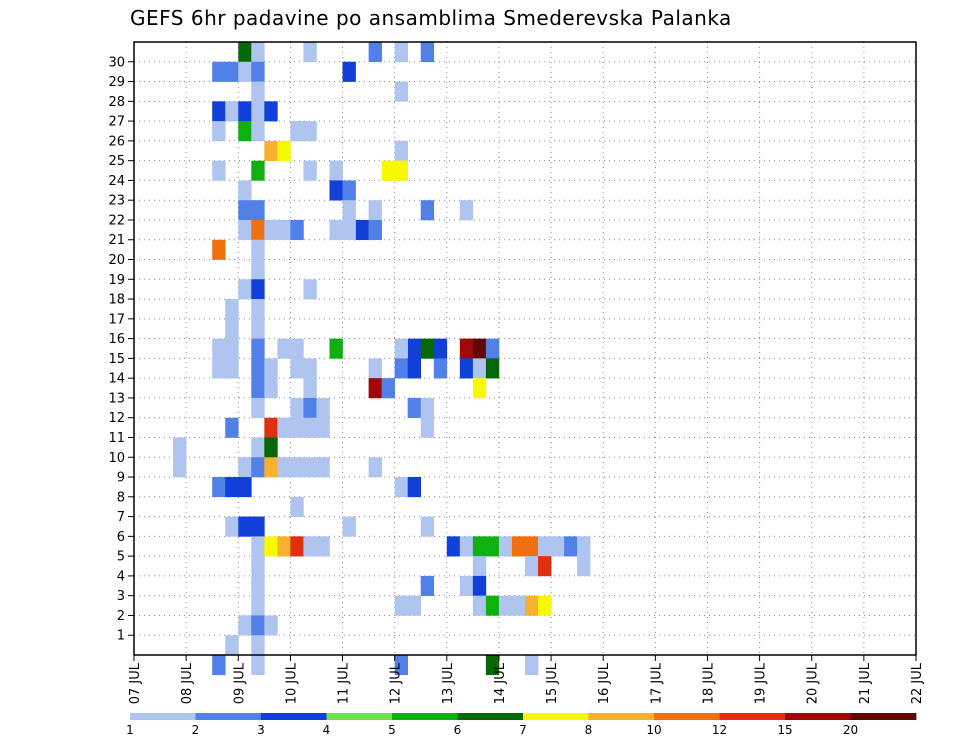 This screenshot has height=742, width=960. Describe the element at coordinates (116, 201) in the screenshot. I see `y-tick-label: 23` at that location.